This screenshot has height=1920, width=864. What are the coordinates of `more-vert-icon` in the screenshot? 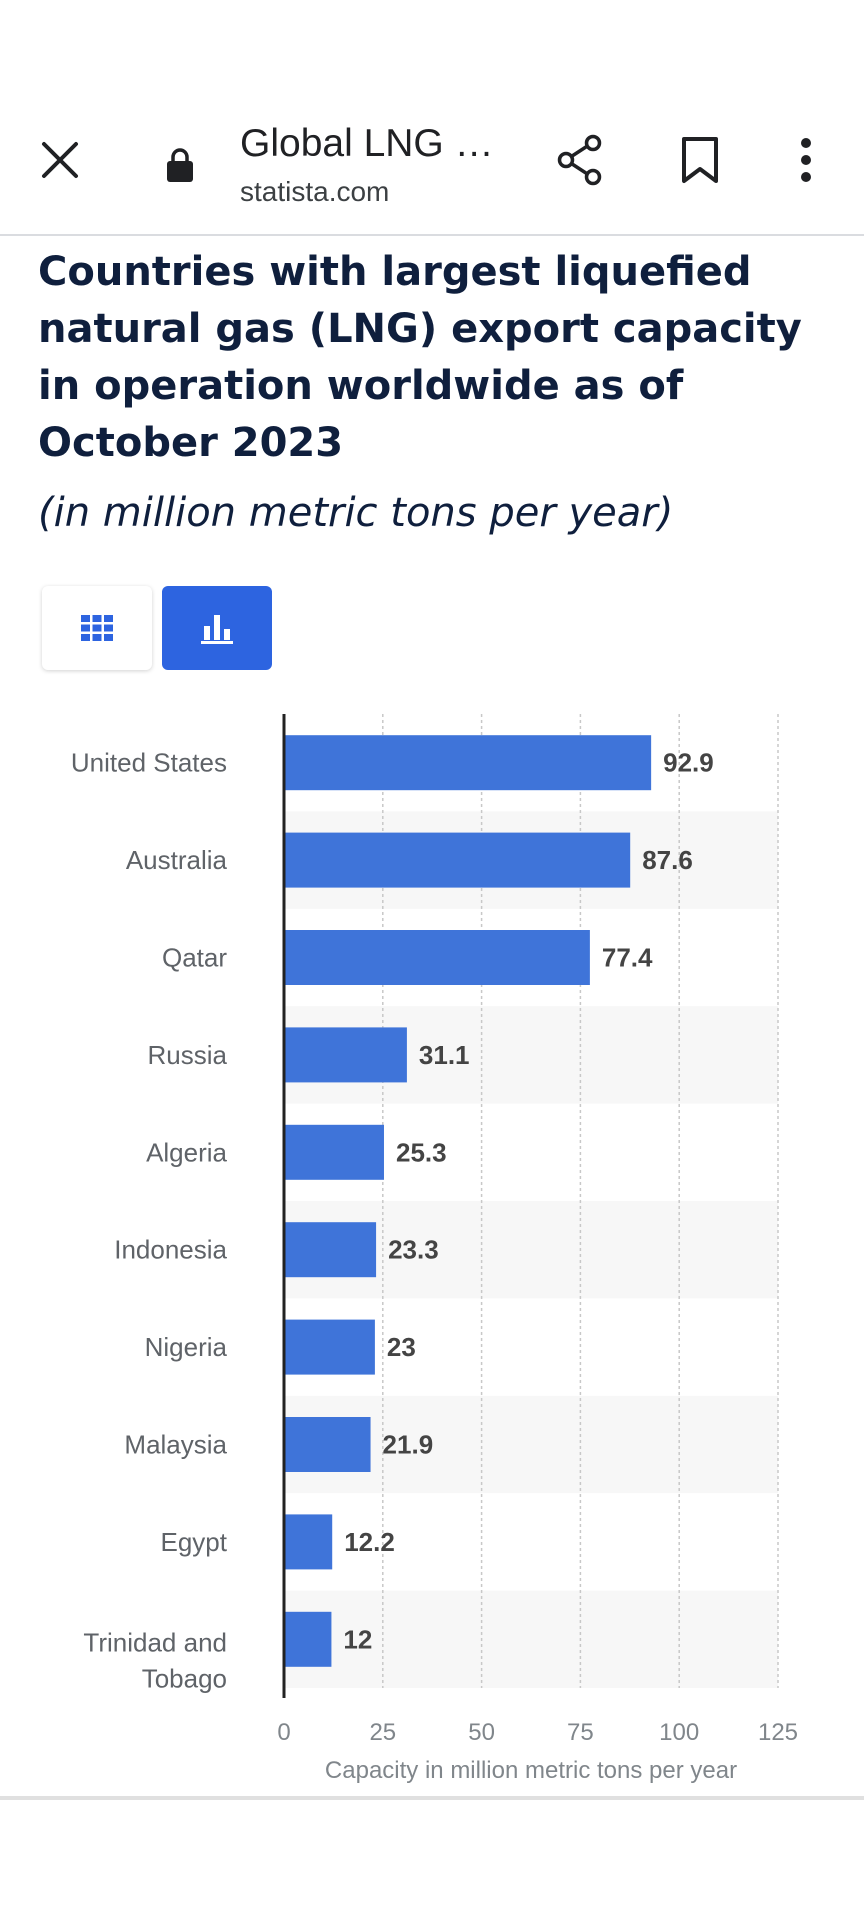 It's located at (806, 160).